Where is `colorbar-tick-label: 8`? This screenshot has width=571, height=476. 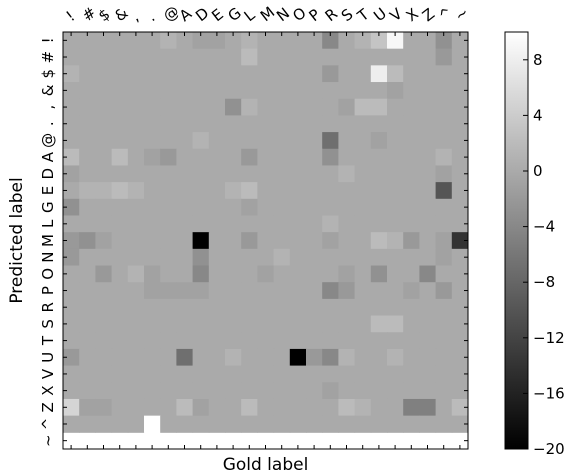
colorbar-tick-label: 8 is located at coordinates (538, 60).